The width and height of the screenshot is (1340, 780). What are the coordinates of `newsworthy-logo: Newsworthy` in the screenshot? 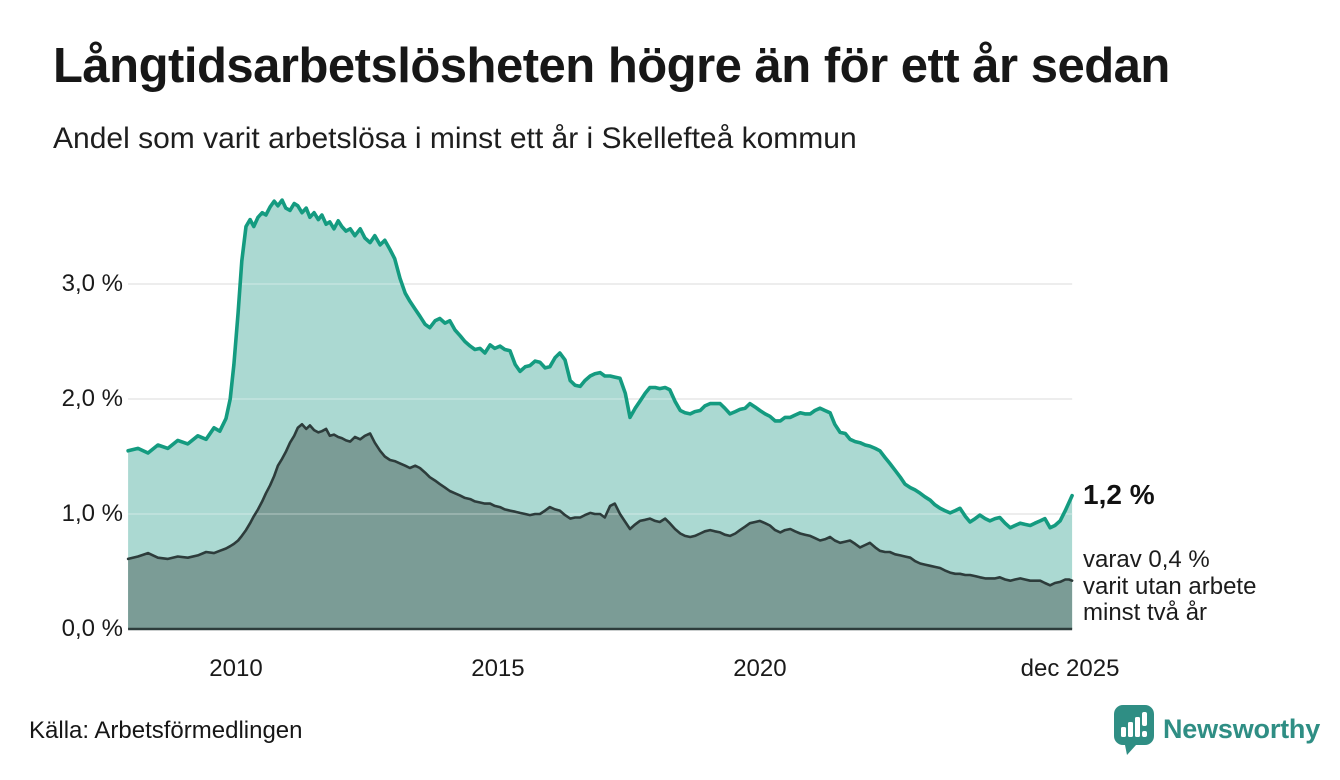 It's located at (1217, 730).